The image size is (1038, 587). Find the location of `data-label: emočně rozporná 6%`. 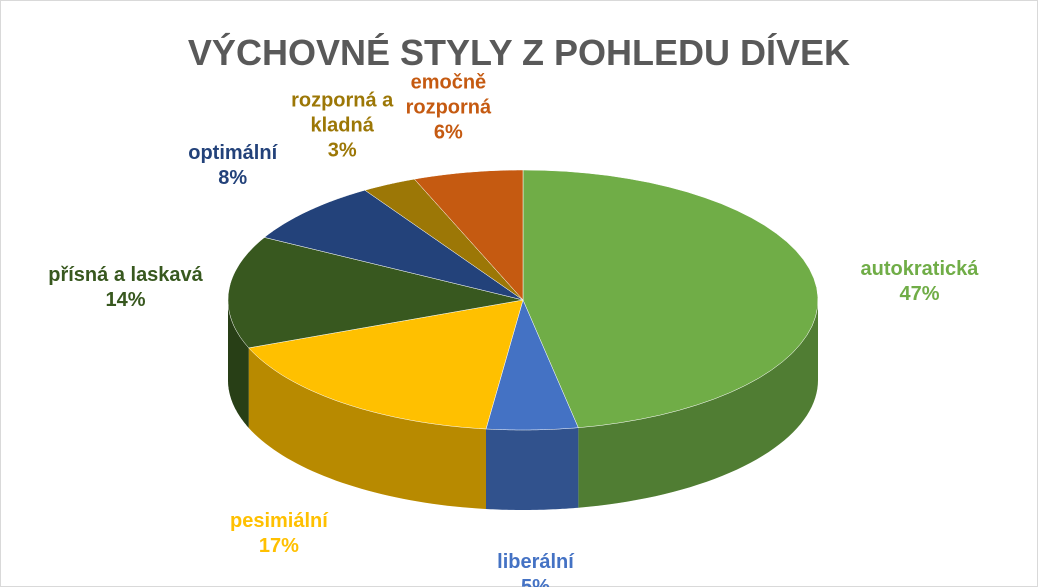

data-label: emočně rozporná 6% is located at coordinates (448, 107).